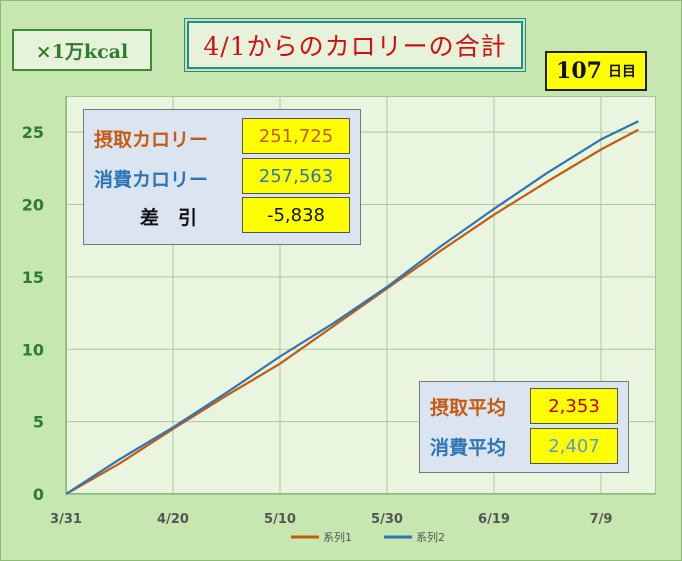 This screenshot has height=561, width=682. I want to click on days-badge: 107 日目, so click(596, 71).